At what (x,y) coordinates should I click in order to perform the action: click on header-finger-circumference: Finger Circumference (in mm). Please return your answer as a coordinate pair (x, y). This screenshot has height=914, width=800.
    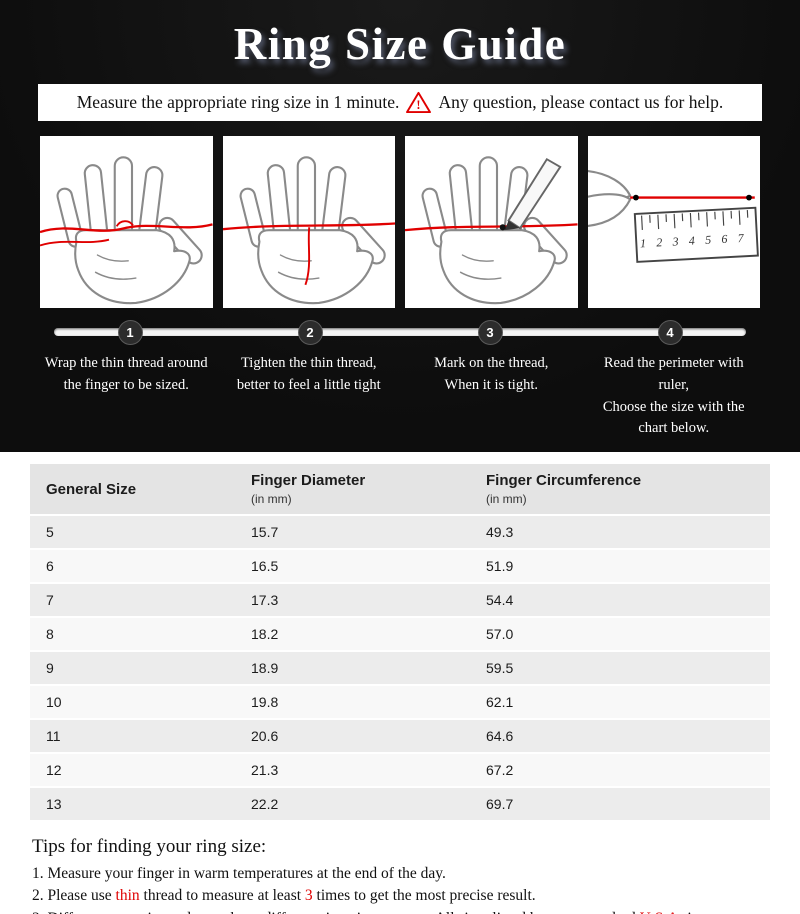
    Looking at the image, I should click on (620, 490).